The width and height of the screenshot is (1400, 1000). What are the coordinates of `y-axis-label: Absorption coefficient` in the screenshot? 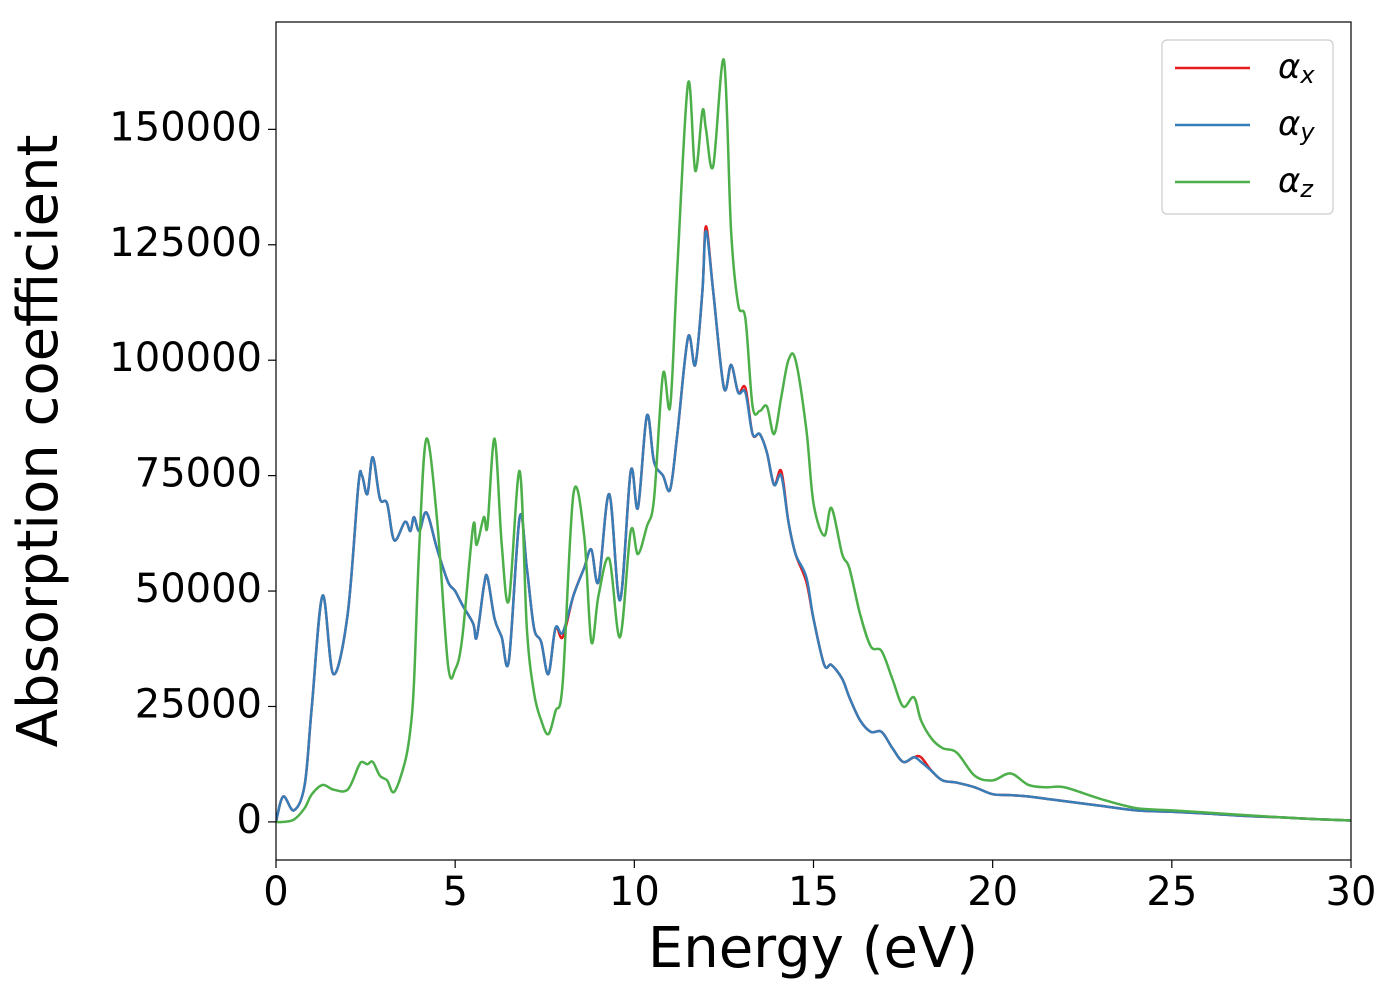 It's located at (38, 441).